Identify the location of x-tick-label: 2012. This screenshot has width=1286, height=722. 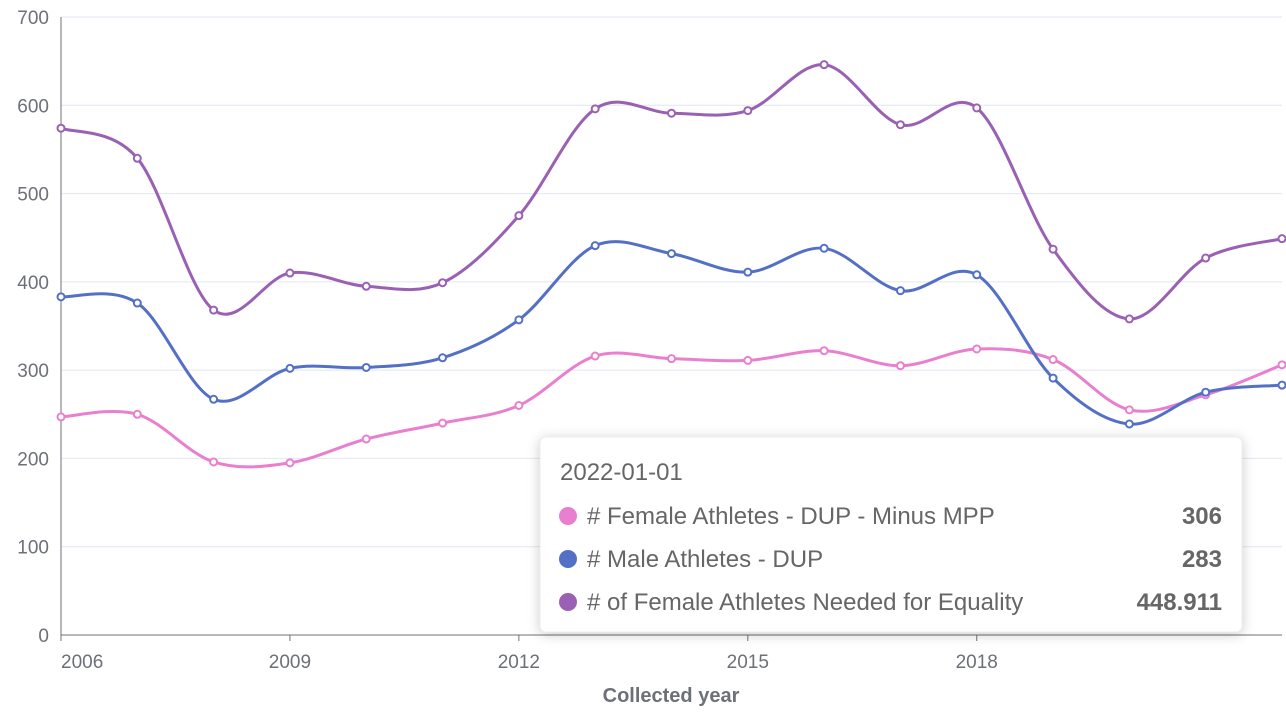
(519, 662).